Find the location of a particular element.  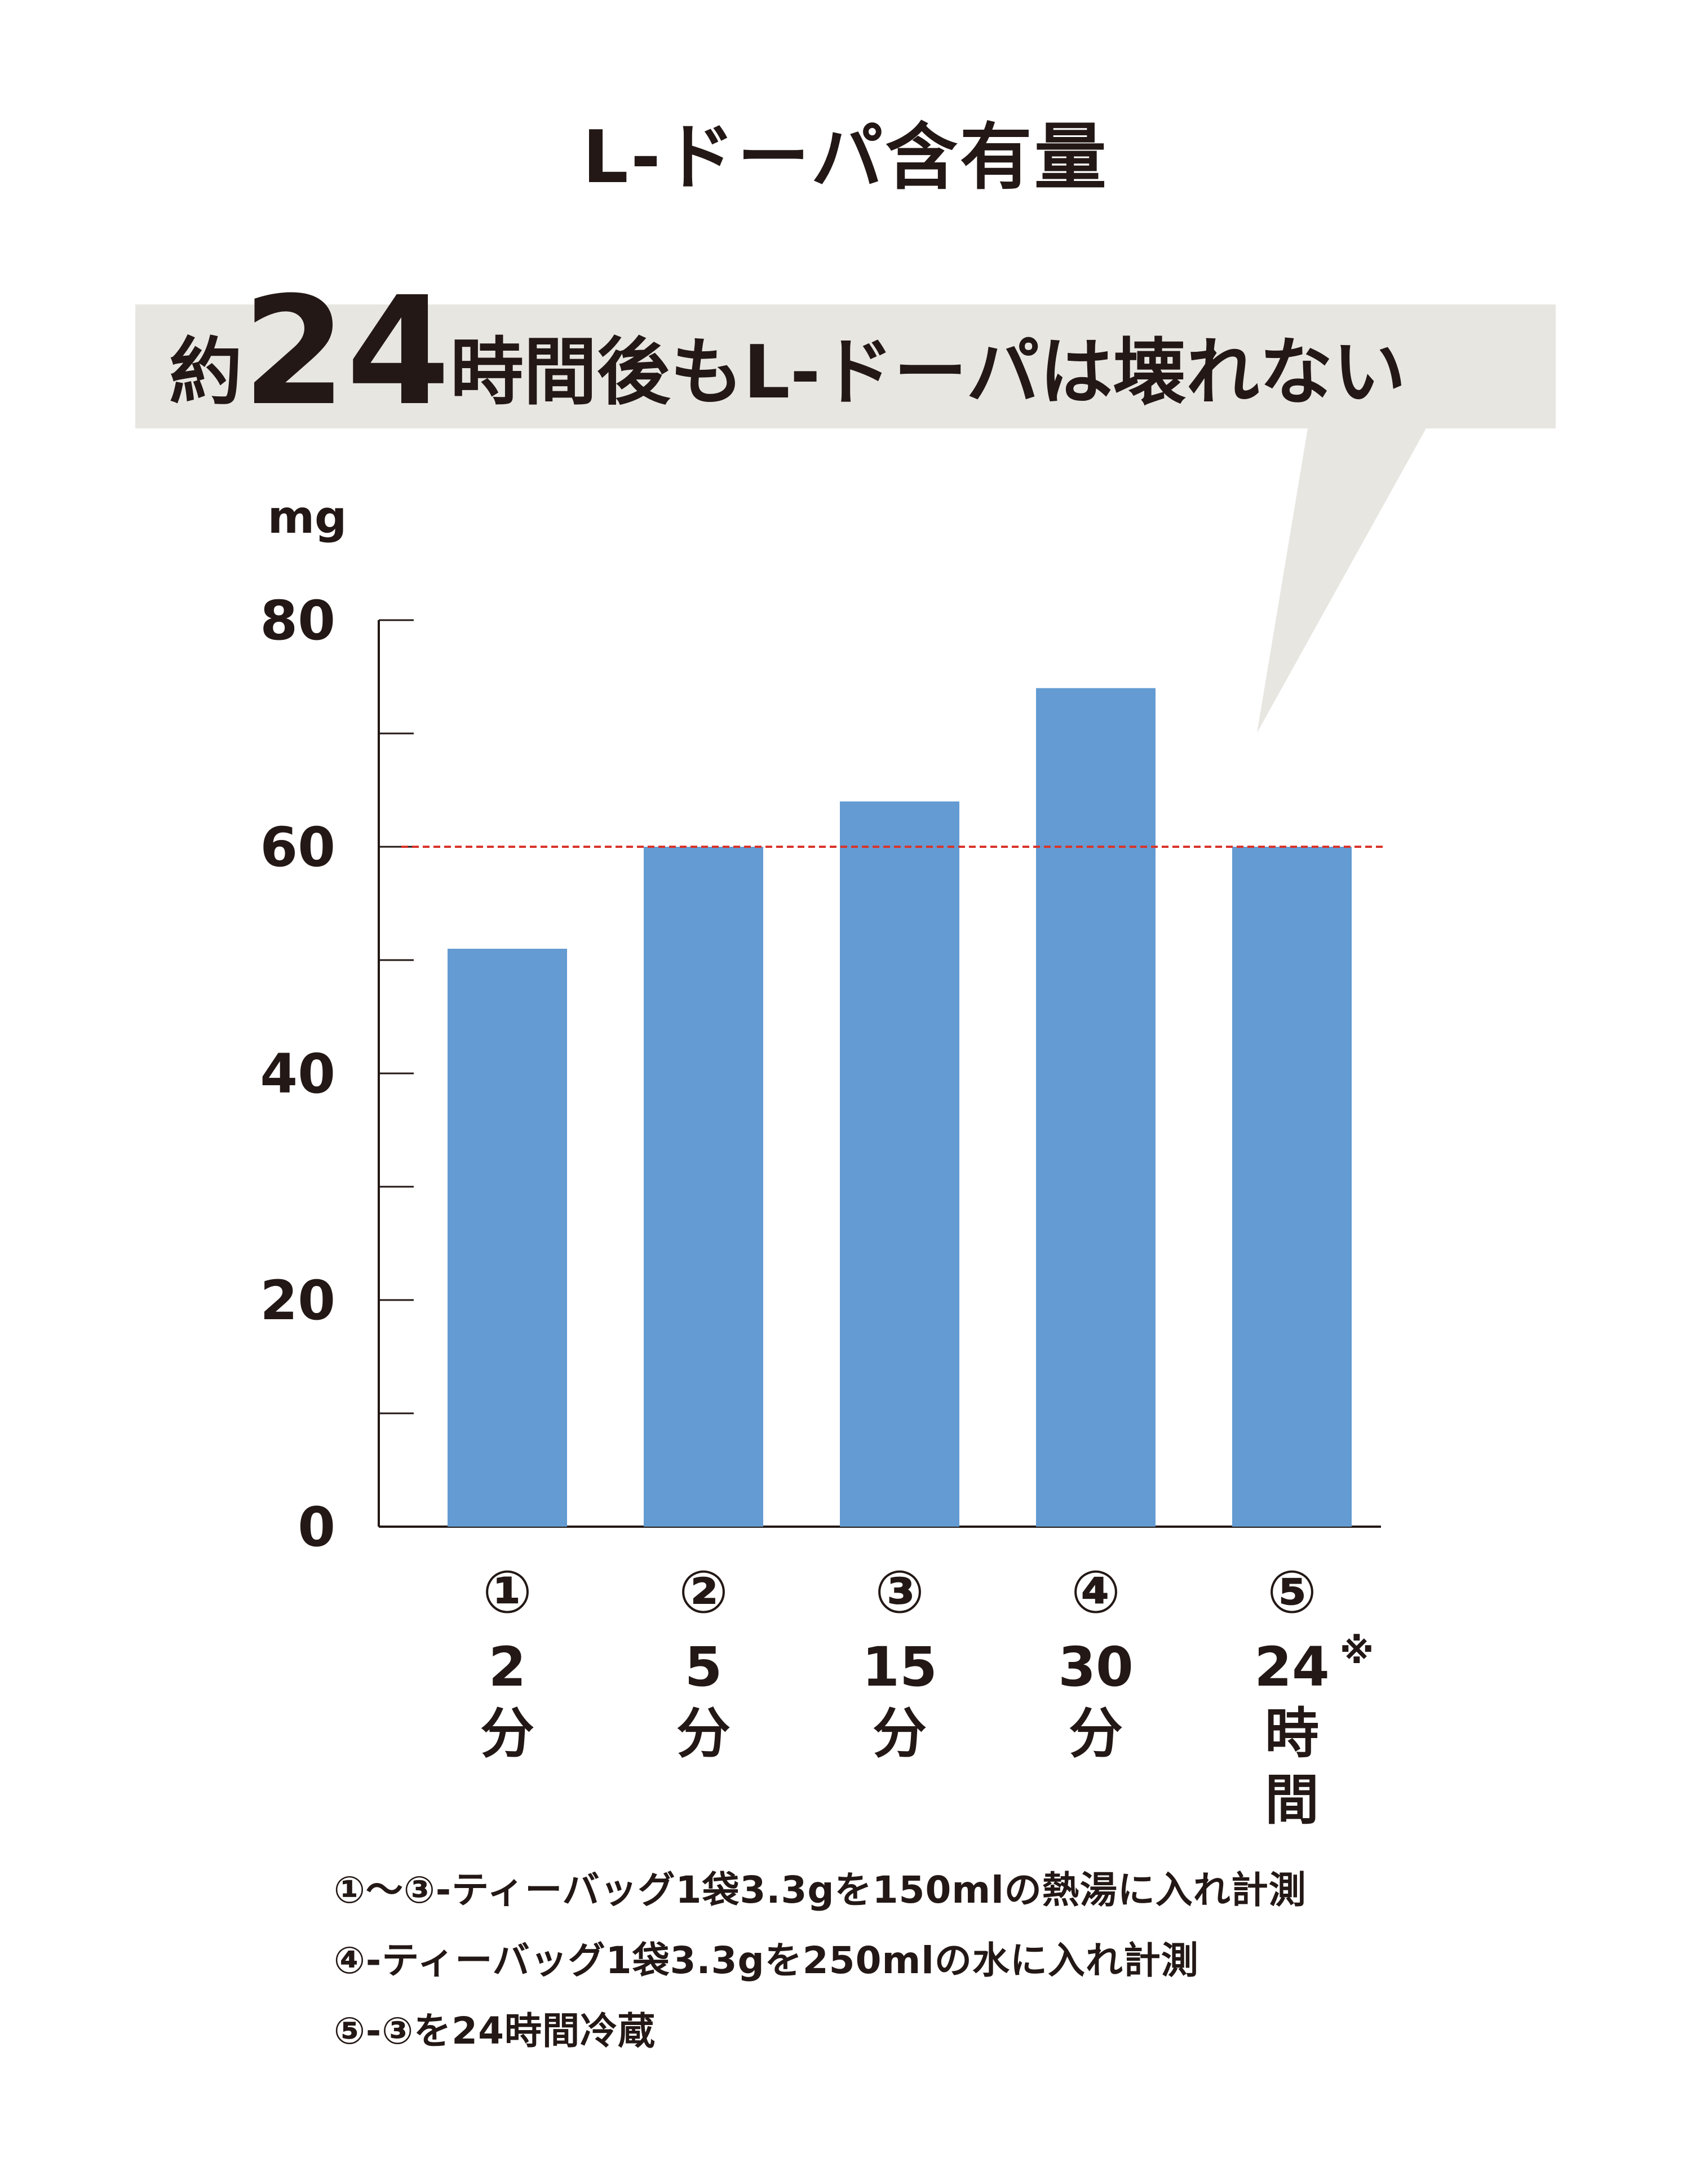

x-category-label: 2 is located at coordinates (507, 1667).